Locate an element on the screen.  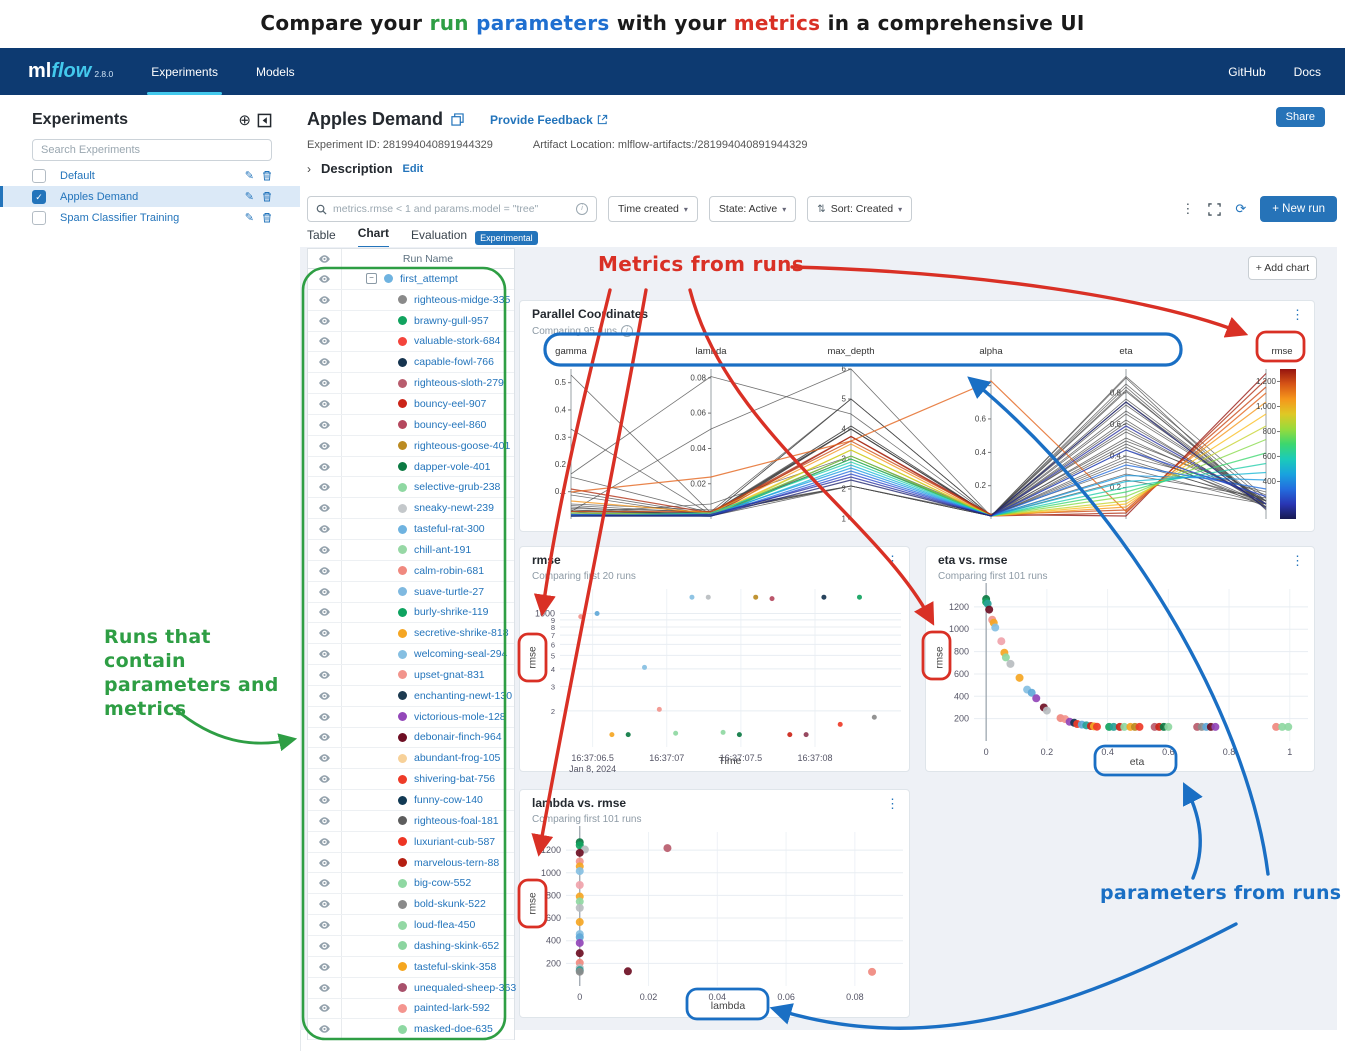
sidebar-search-input: Search Experiments is located at coordinates (152, 150).